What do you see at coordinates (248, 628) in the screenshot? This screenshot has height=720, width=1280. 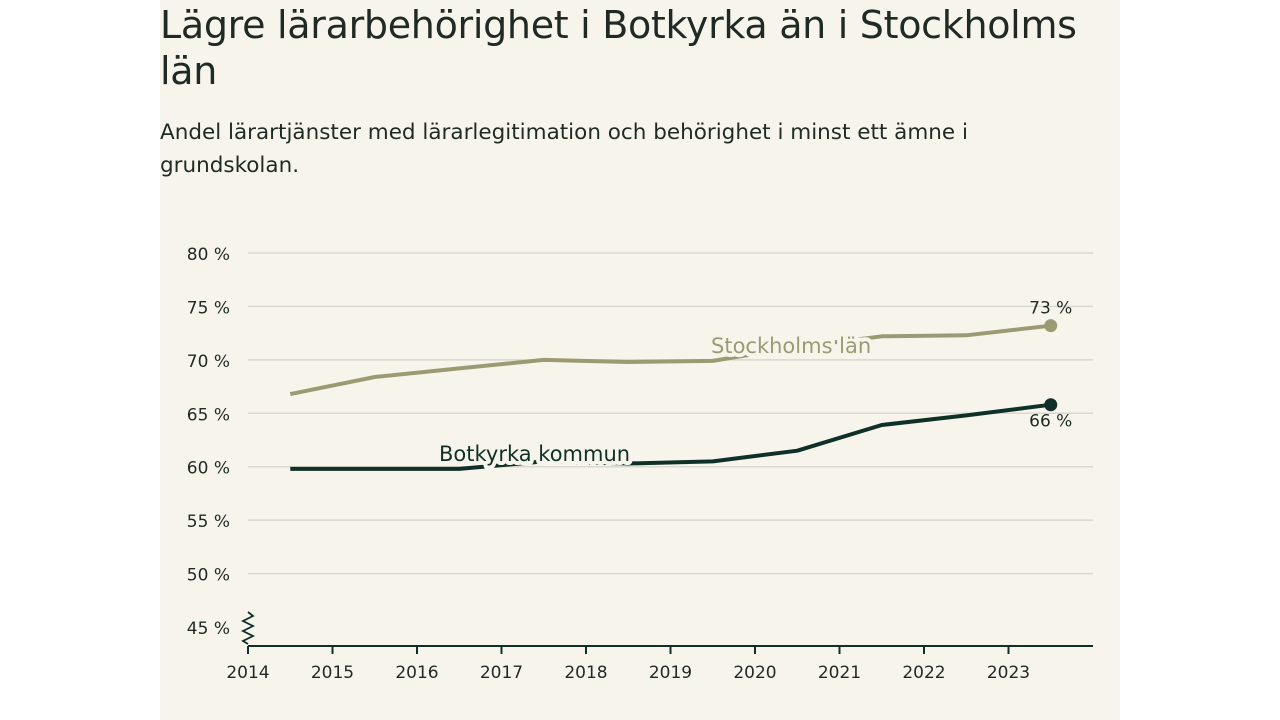 I see `axis-break-mark` at bounding box center [248, 628].